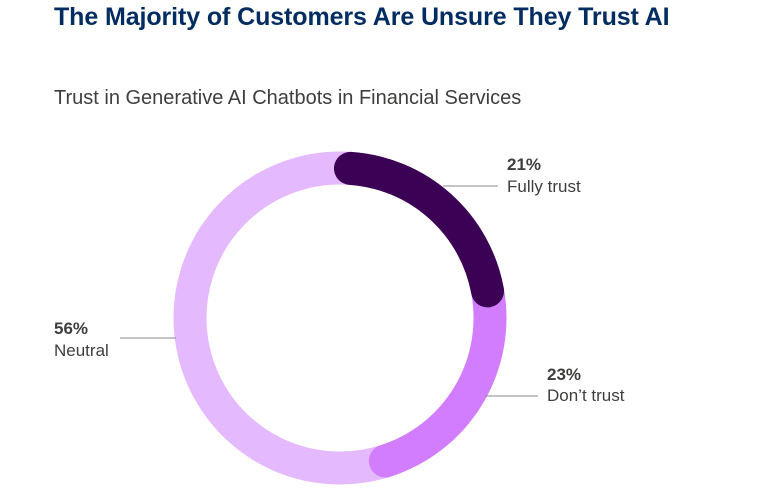 This screenshot has height=498, width=760. I want to click on category-label-dont-trust: Don’t trust, so click(586, 395).